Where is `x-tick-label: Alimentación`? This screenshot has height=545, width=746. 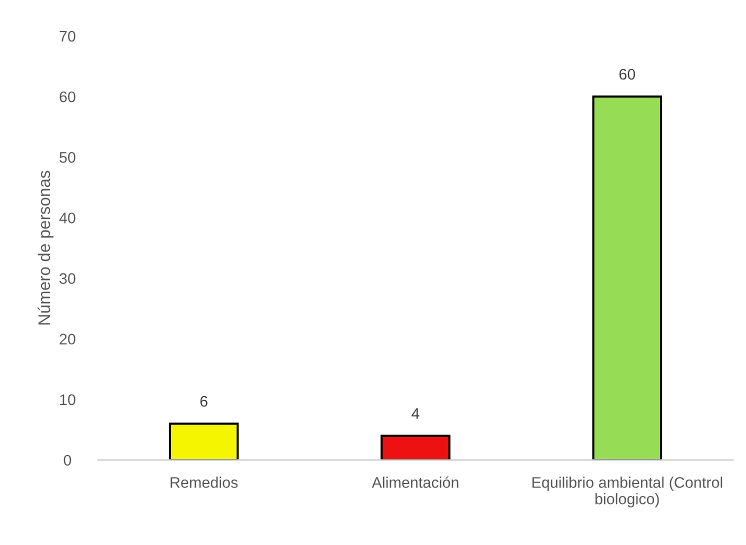 x-tick-label: Alimentación is located at coordinates (415, 482).